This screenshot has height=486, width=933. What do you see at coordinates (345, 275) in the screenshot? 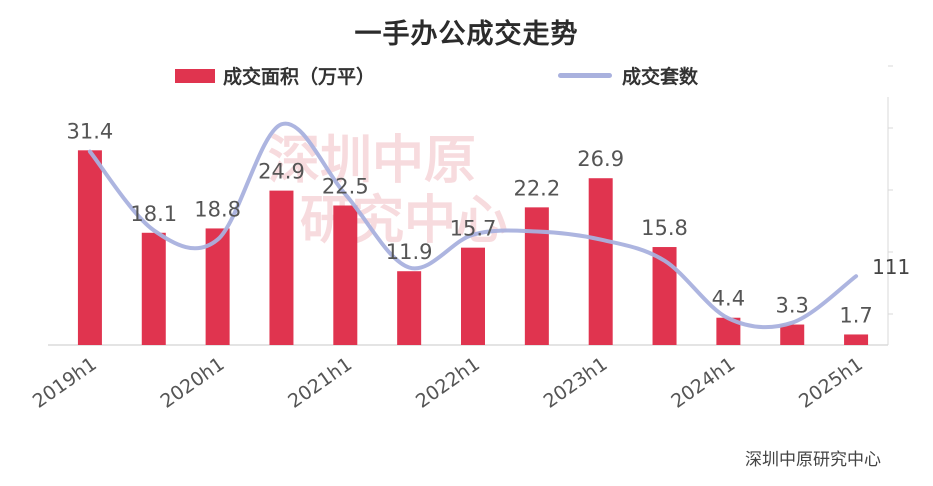
I see `bar-2021h1` at bounding box center [345, 275].